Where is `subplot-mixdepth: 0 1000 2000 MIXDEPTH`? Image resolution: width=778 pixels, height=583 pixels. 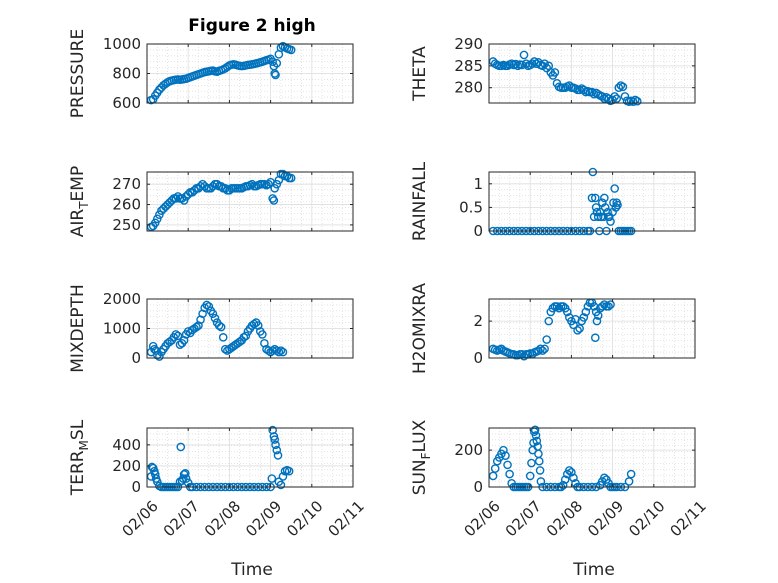
subplot-mixdepth: 0 1000 2000 MIXDEPTH is located at coordinates (211, 328).